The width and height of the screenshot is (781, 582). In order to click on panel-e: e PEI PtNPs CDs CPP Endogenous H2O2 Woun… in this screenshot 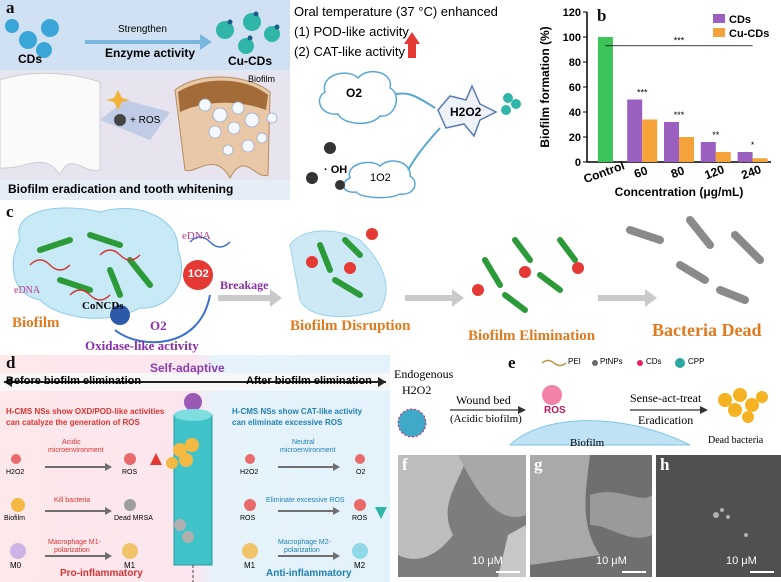, I will do `click(585, 405)`.